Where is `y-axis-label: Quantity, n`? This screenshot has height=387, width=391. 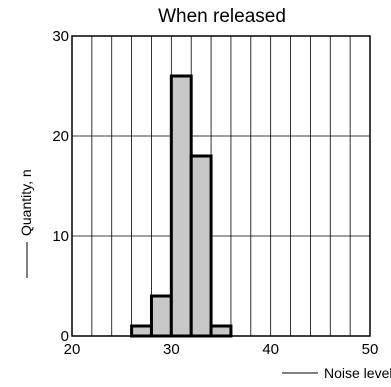 y-axis-label: Quantity, n is located at coordinates (26, 202).